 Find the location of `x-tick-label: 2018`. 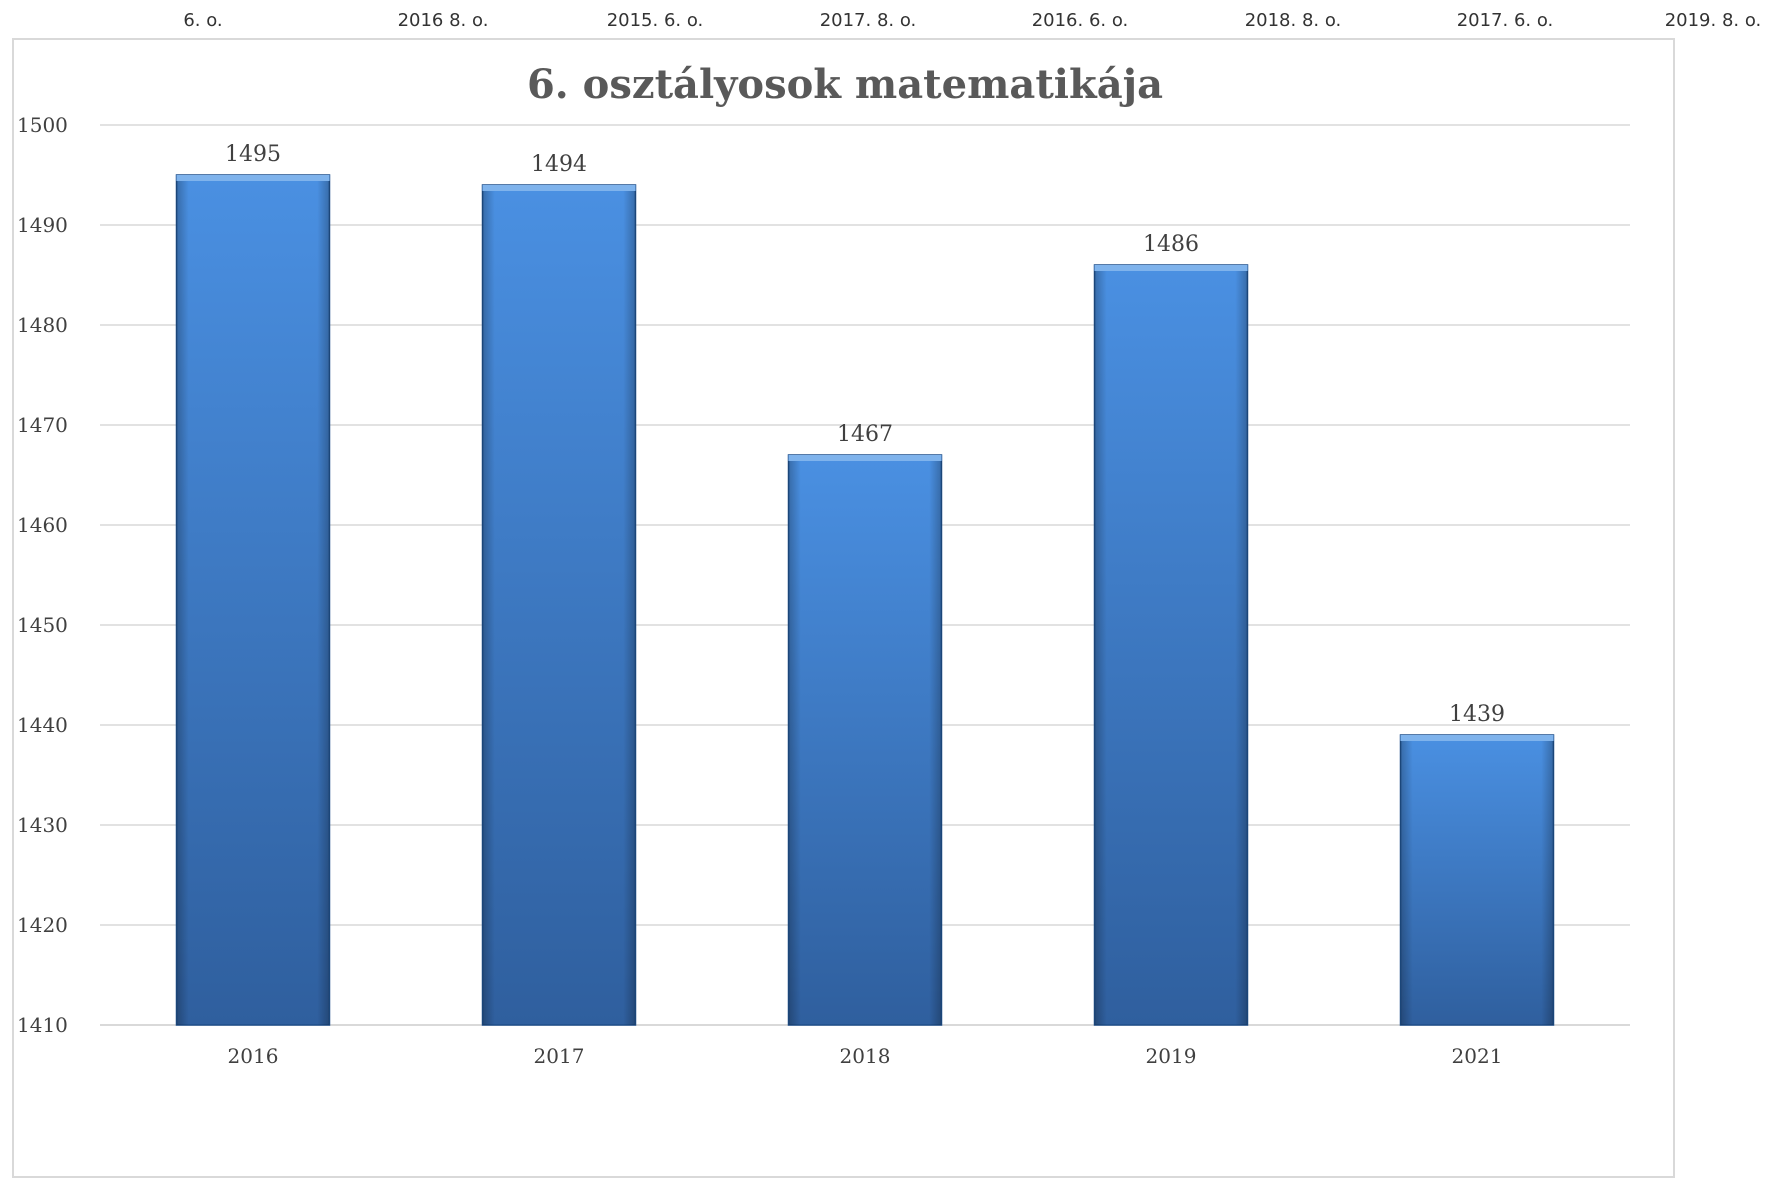

x-tick-label: 2018 is located at coordinates (865, 1056).